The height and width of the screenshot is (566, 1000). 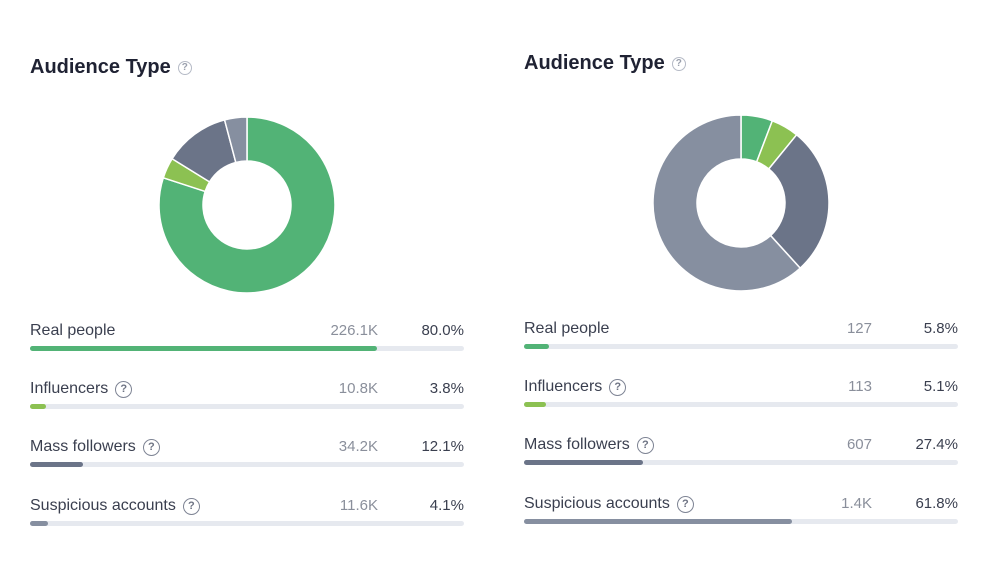 What do you see at coordinates (741, 393) in the screenshot?
I see `row-influencers: Influencers? 113 5.1%` at bounding box center [741, 393].